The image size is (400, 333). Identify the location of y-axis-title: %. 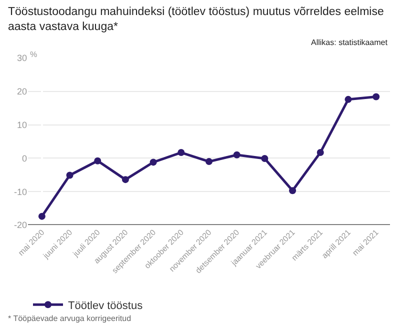
(34, 54).